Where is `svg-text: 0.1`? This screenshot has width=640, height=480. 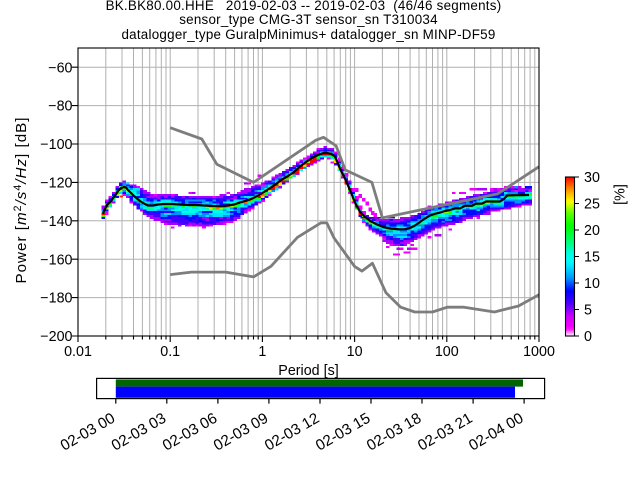
svg-text: 0.1 is located at coordinates (170, 352).